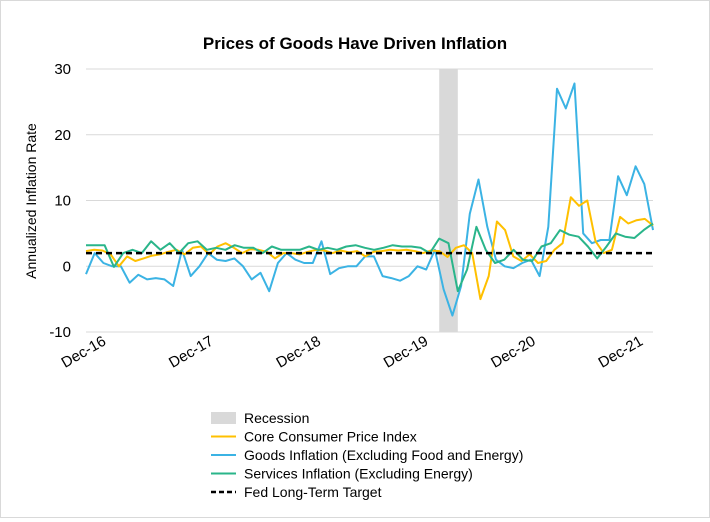 Image resolution: width=710 pixels, height=522 pixels. Describe the element at coordinates (355, 43) in the screenshot. I see `chart-title: Prices of Goods Have Driven Inflation` at that location.